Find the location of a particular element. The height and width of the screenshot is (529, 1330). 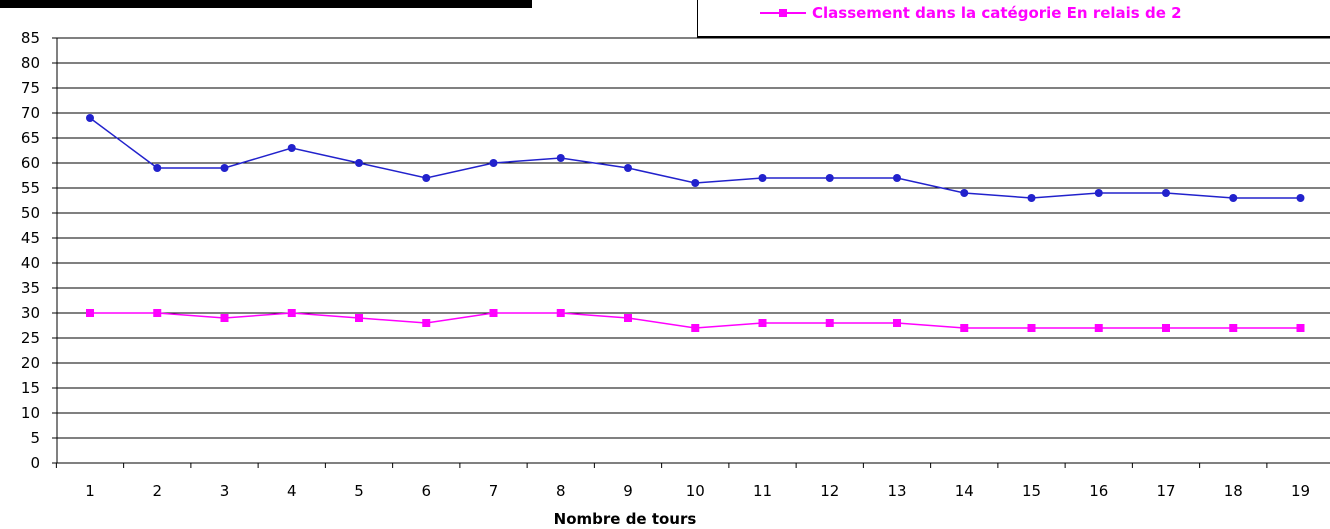

x-tick-labels: 1 2 3 4 5 6 7 8 9 10 11 12 13 14 15 16 17 18 19 is located at coordinates (697, 491).